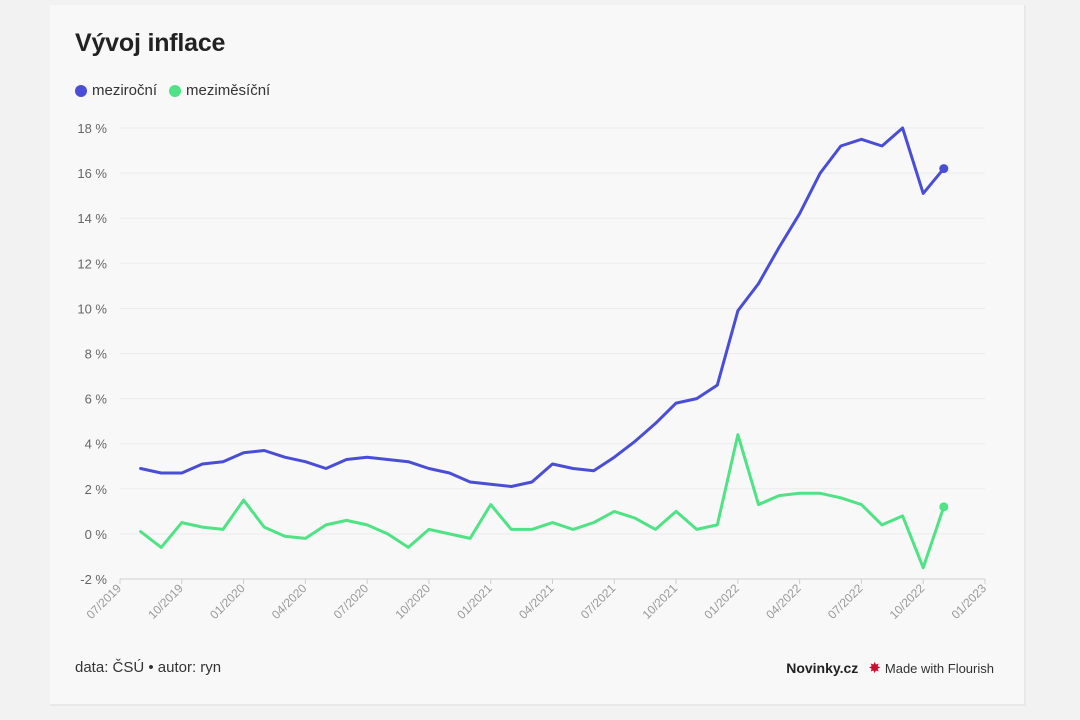 The height and width of the screenshot is (720, 1080). Describe the element at coordinates (96, 444) in the screenshot. I see `y-tick-label: 4 %` at that location.